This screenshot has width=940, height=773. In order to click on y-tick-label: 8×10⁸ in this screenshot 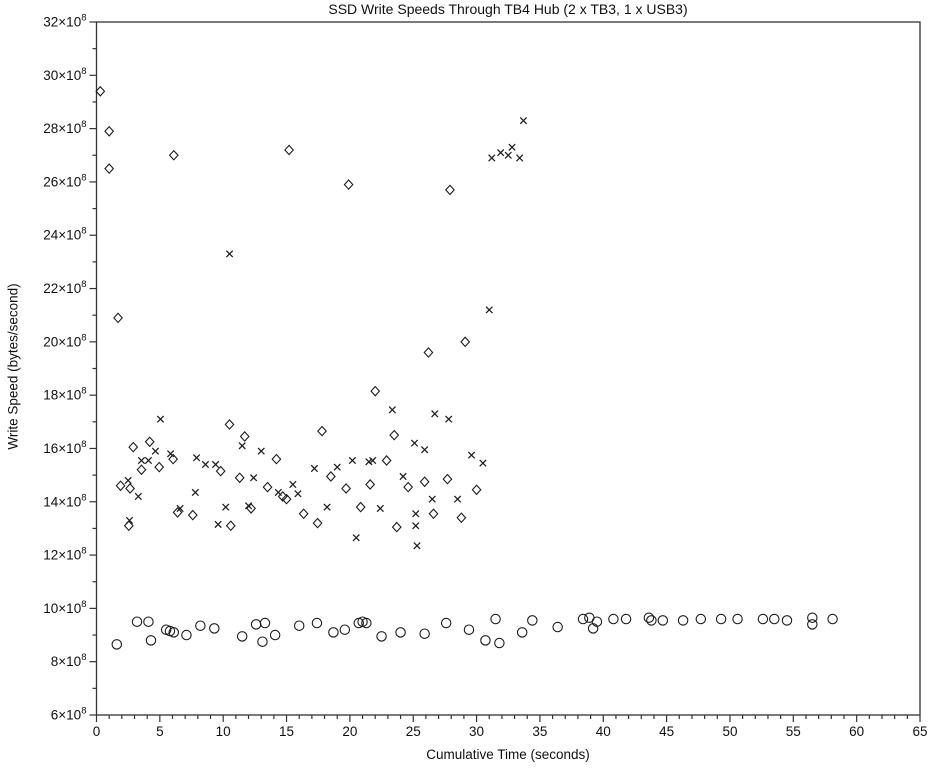, I will do `click(69, 660)`.